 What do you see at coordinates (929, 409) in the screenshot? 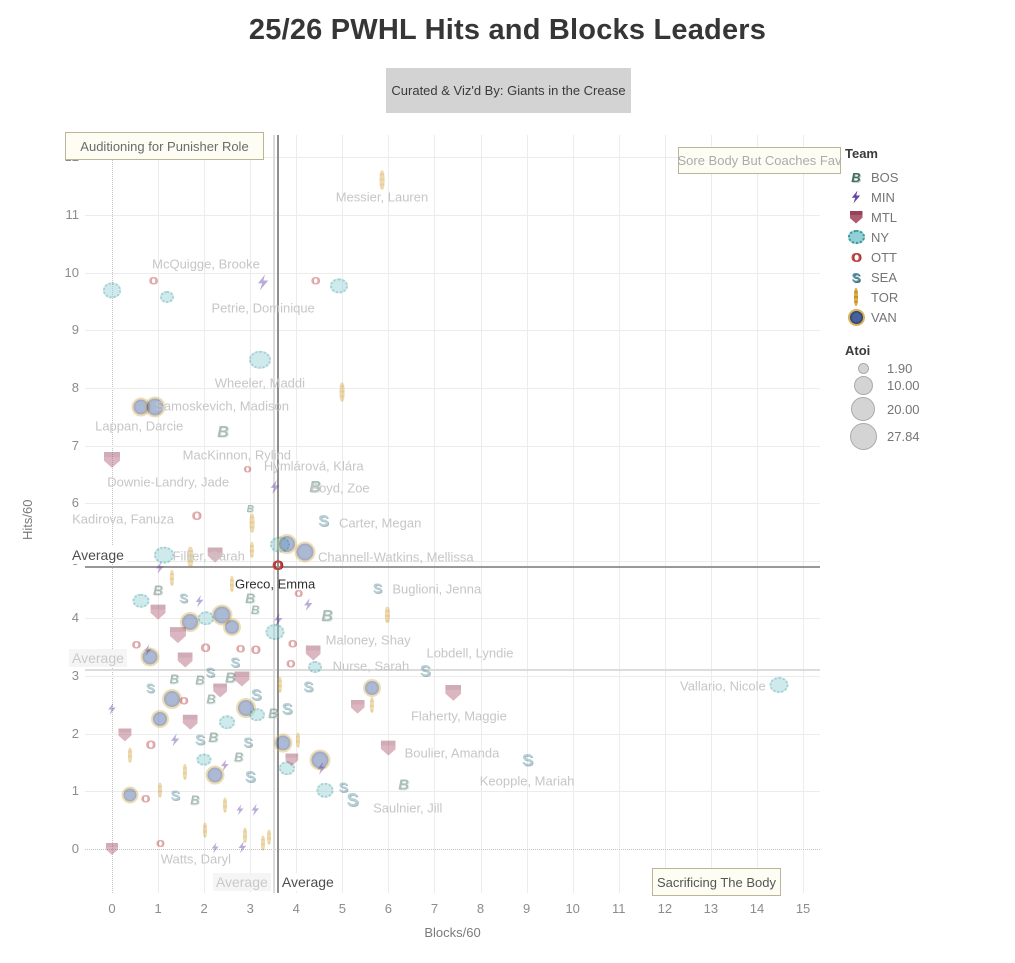
I see `legend-size-item: 20.00` at bounding box center [929, 409].